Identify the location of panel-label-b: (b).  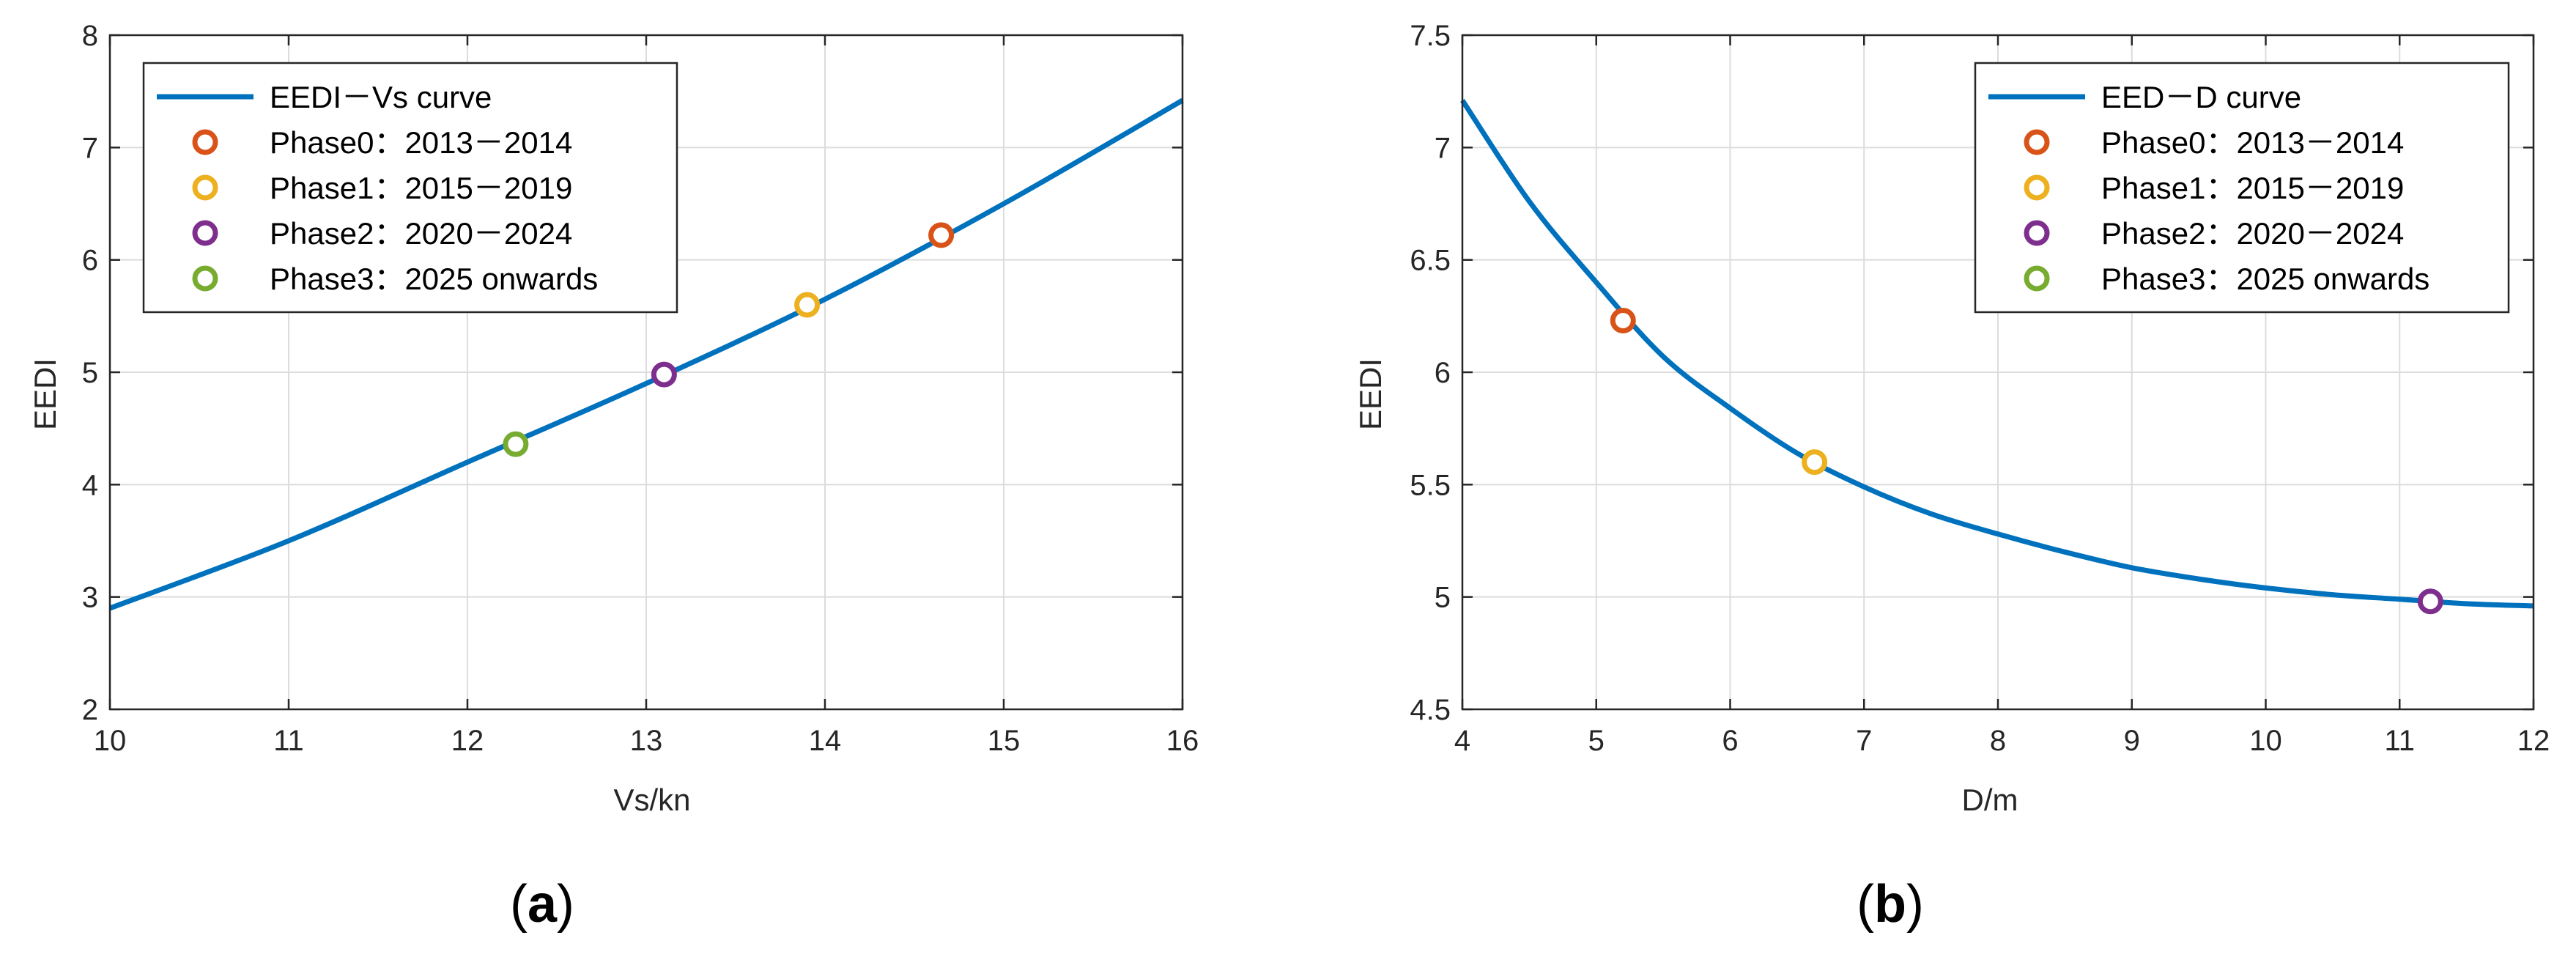
(1890, 905).